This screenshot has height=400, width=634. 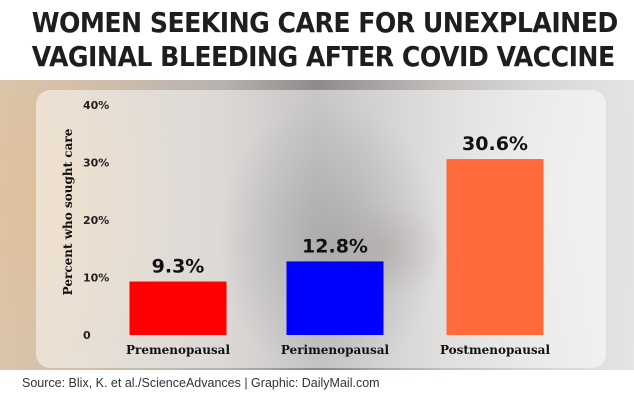 I want to click on headline-line-1: WOMEN SEEKING CARE FOR UNEXPLAINED, so click(x=325, y=22).